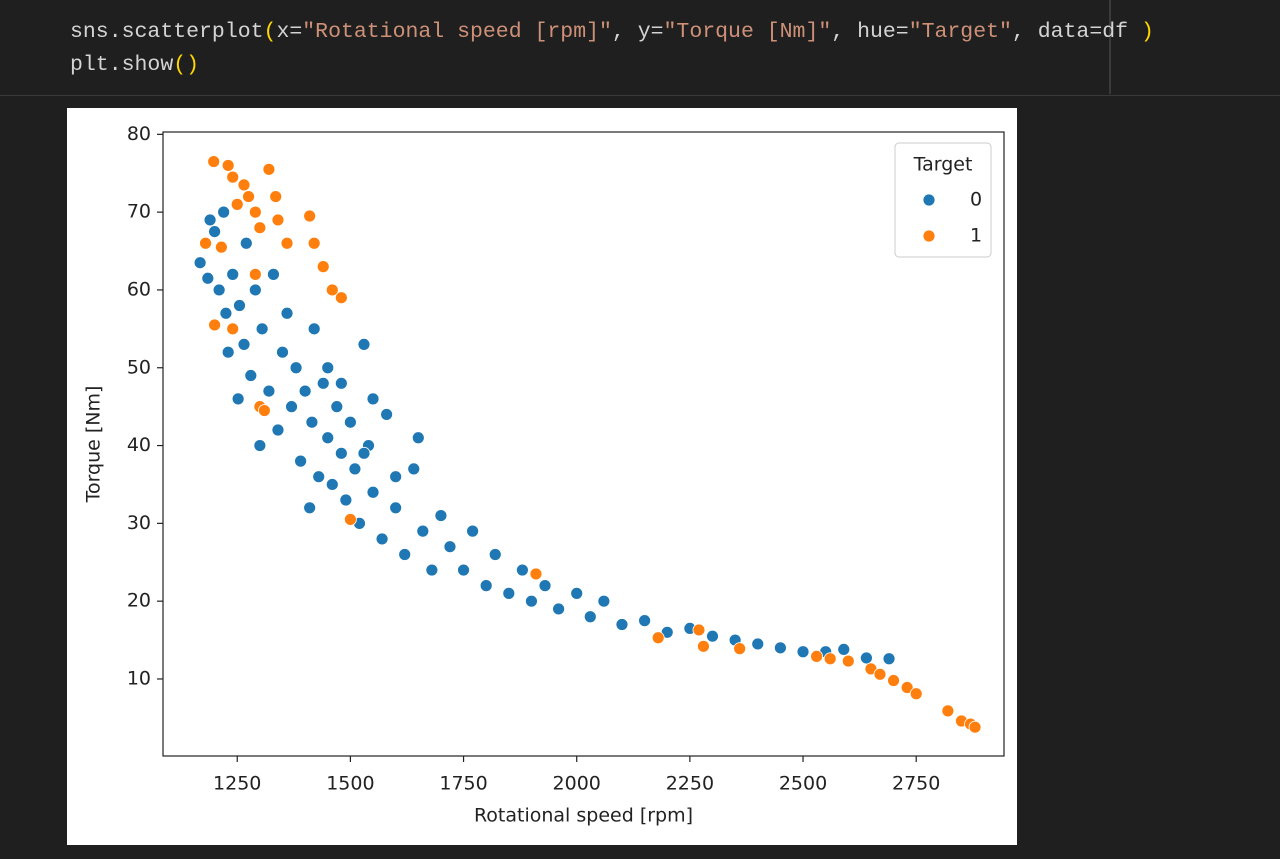  I want to click on legend-box, so click(943, 200).